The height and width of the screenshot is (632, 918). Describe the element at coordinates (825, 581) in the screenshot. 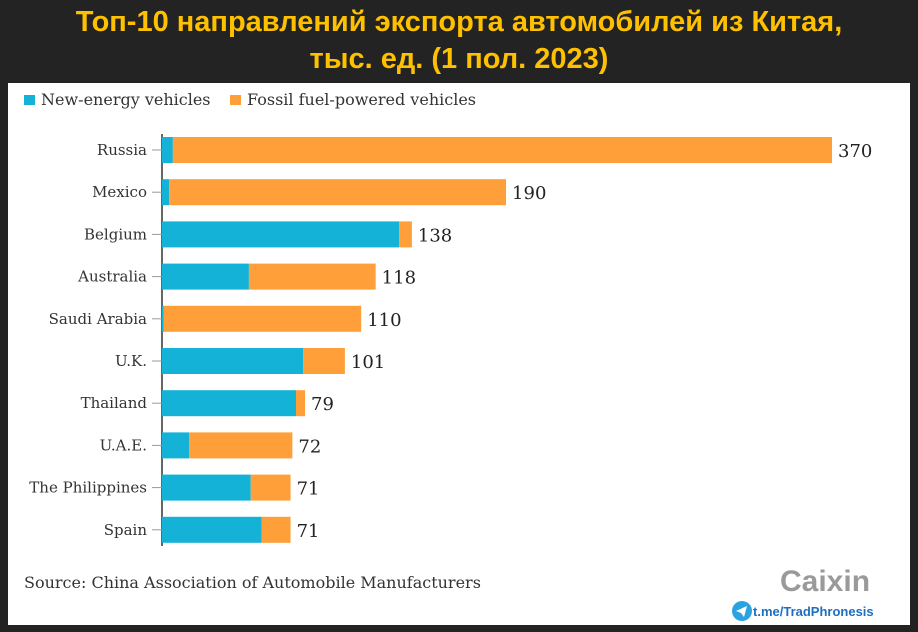

I see `caixin-logo: Caixin` at that location.